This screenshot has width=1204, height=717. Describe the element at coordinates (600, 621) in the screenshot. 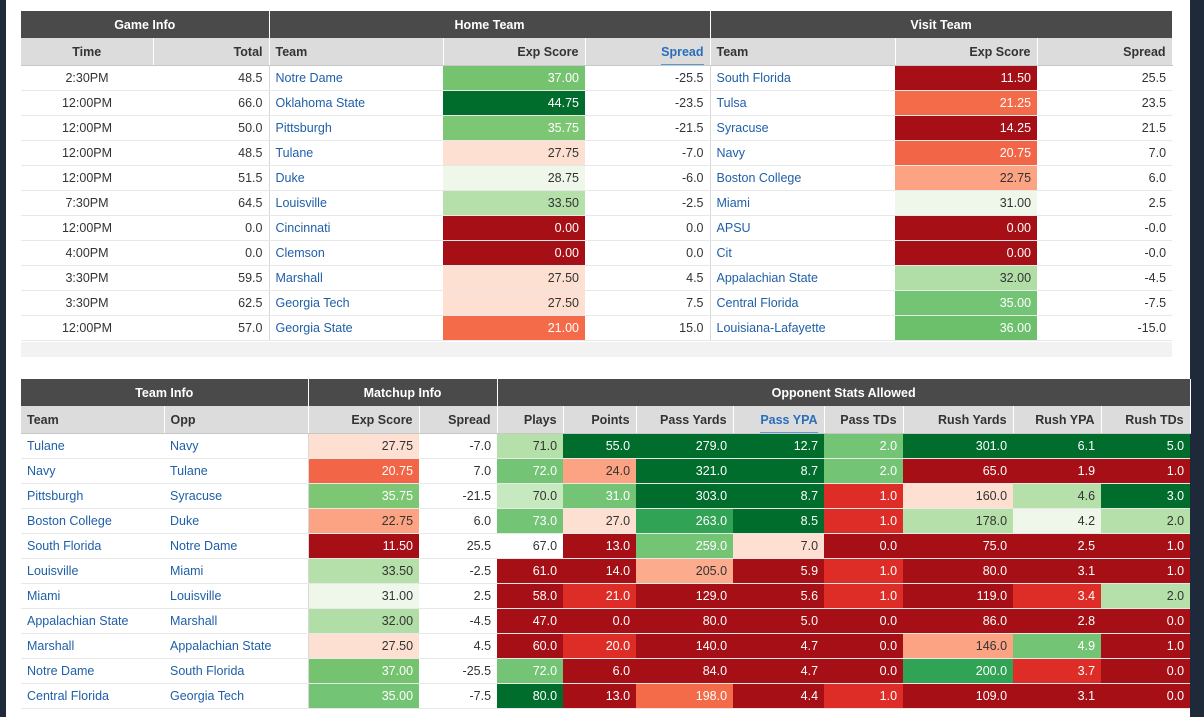

I see `points: 0.0` at that location.